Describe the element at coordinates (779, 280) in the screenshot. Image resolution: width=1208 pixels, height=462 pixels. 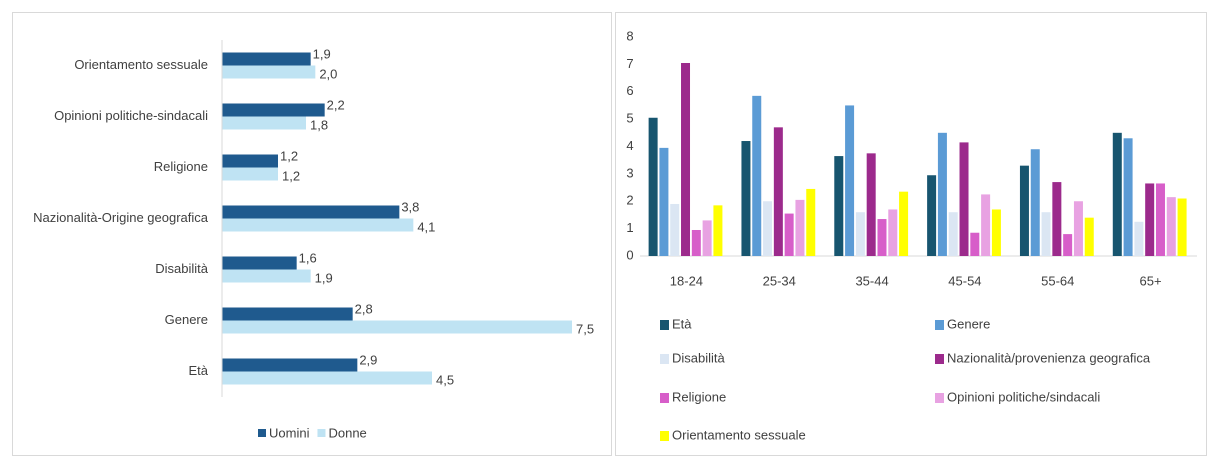
I see `x-tick-label: 25-34` at that location.